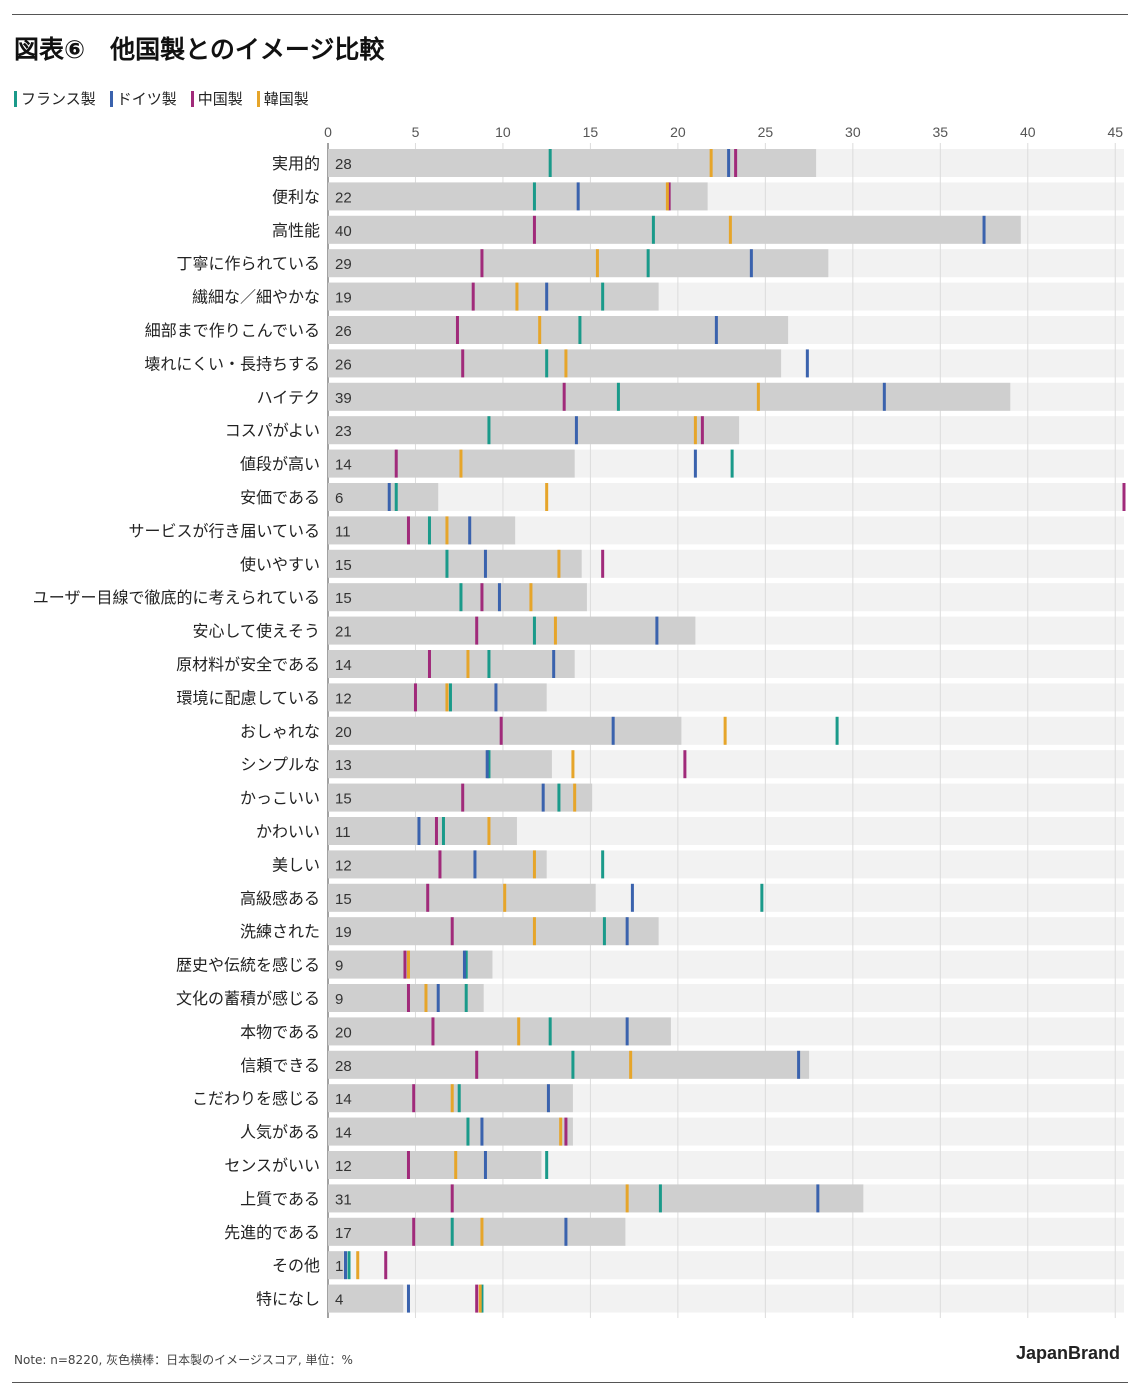 The height and width of the screenshot is (1399, 1140). What do you see at coordinates (146, 99) in the screenshot?
I see `legend-label: ドイツ製` at bounding box center [146, 99].